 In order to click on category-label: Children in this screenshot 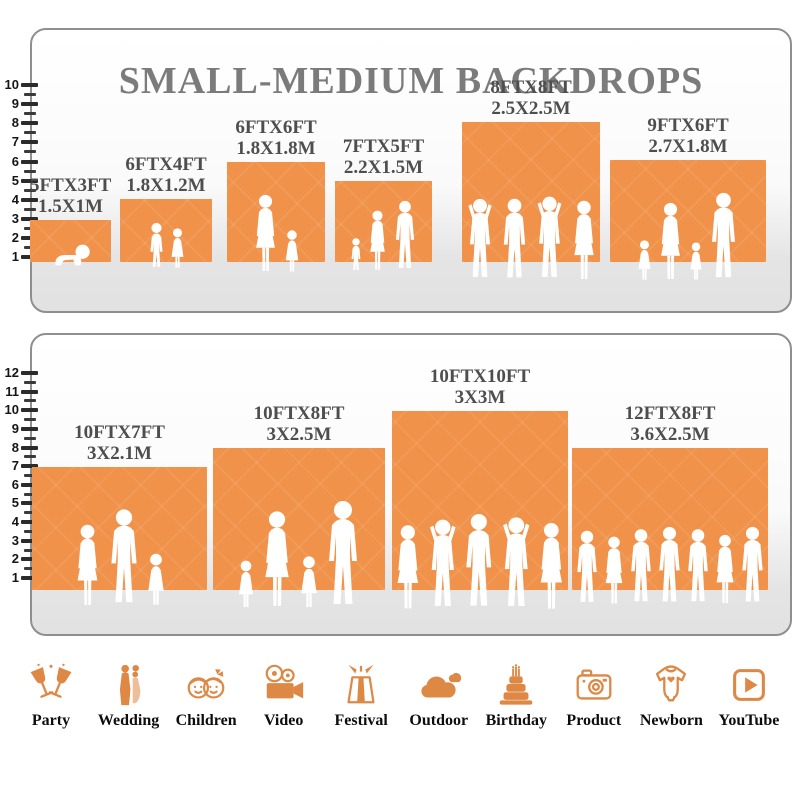, I will do `click(206, 720)`.